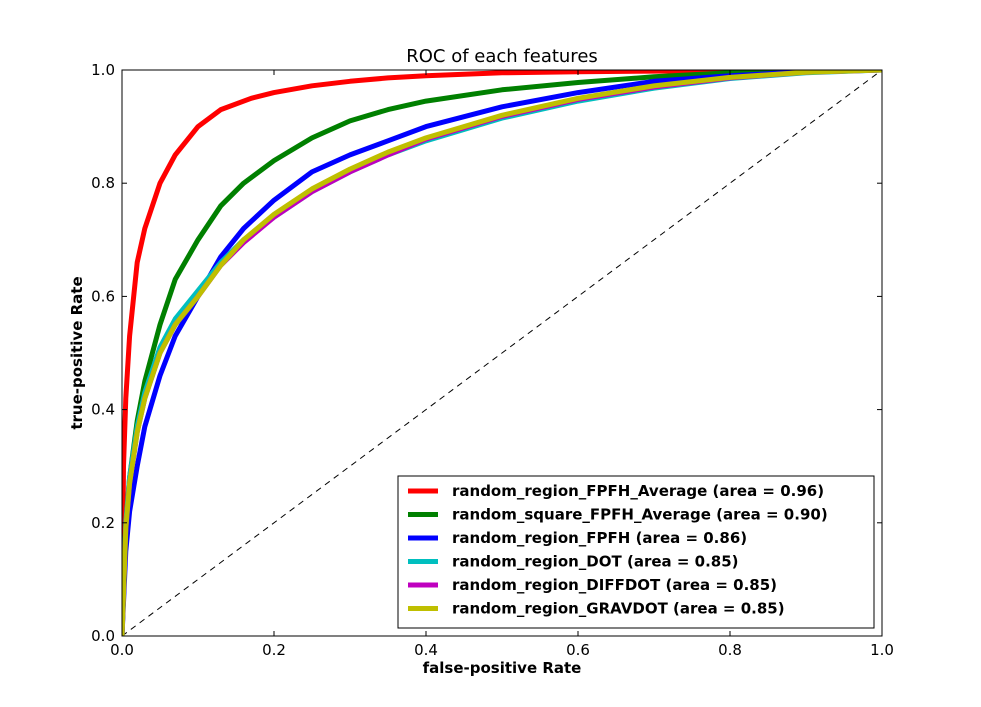 This screenshot has height=707, width=981. What do you see at coordinates (103, 523) in the screenshot?
I see `y-tick-label: 0.2` at bounding box center [103, 523].